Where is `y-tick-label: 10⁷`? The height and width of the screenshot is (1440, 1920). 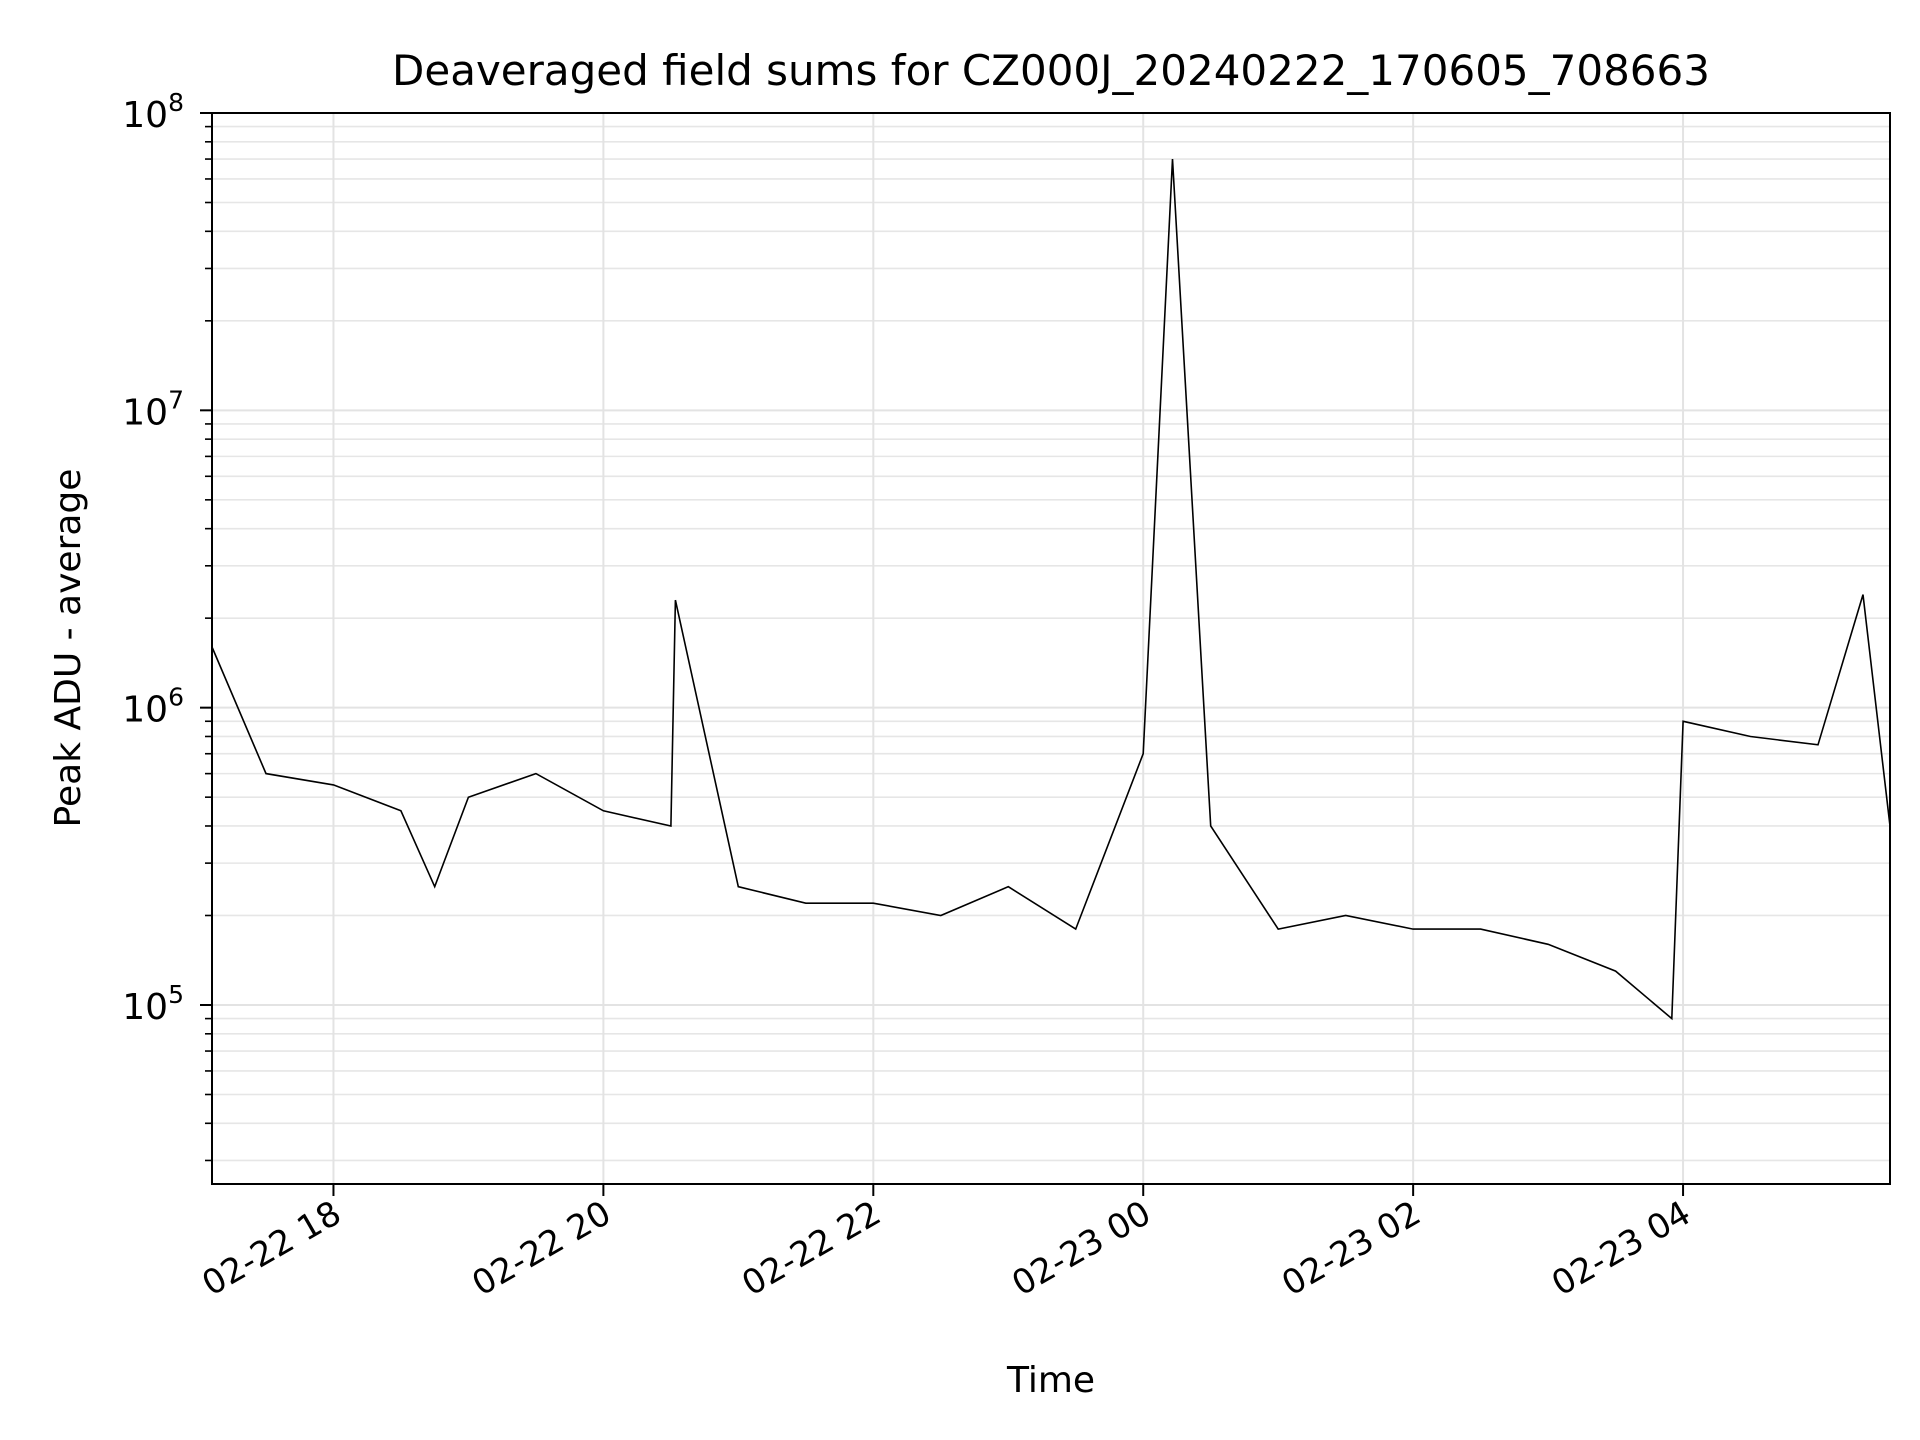
y-tick-label: 10⁷ is located at coordinates (153, 409).